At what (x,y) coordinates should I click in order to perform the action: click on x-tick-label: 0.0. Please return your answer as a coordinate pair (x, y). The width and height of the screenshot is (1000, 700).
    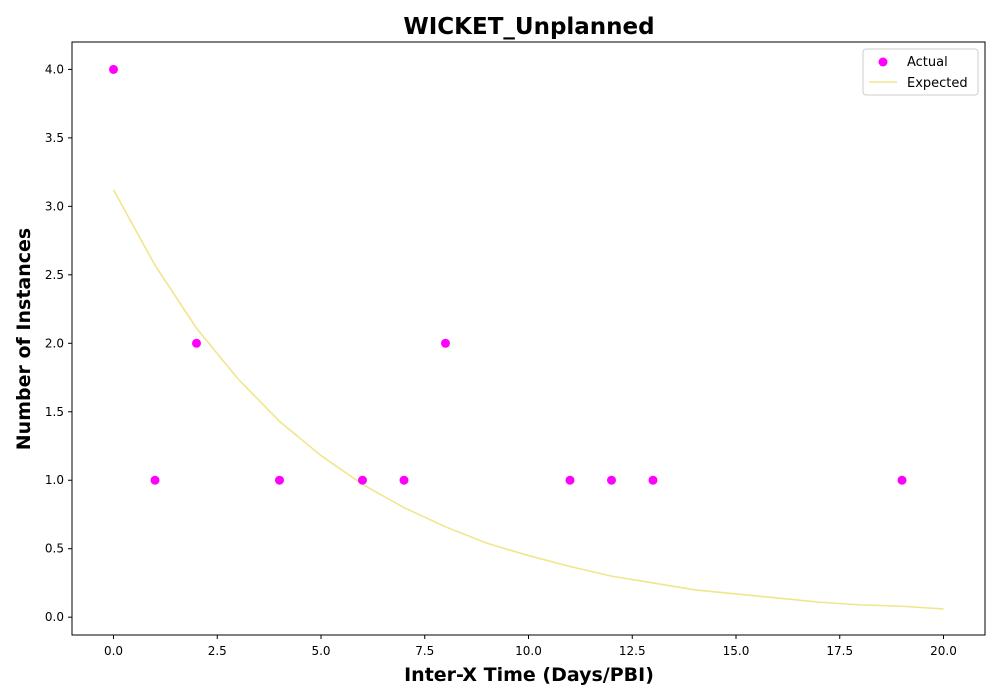
    Looking at the image, I should click on (113, 651).